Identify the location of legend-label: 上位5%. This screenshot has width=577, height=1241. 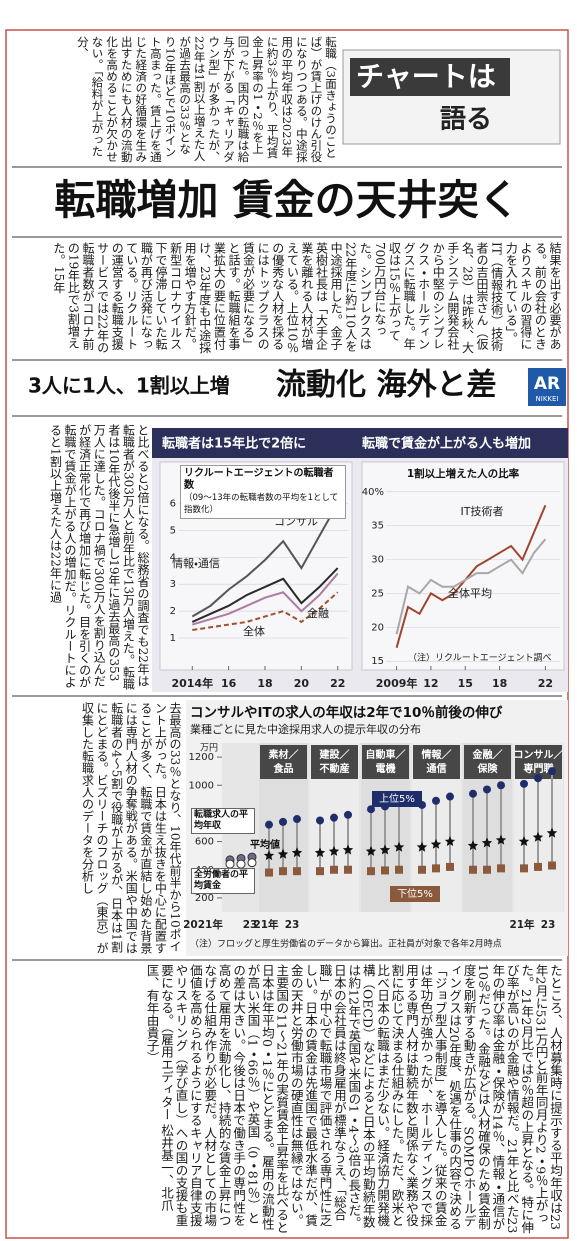
(397, 798).